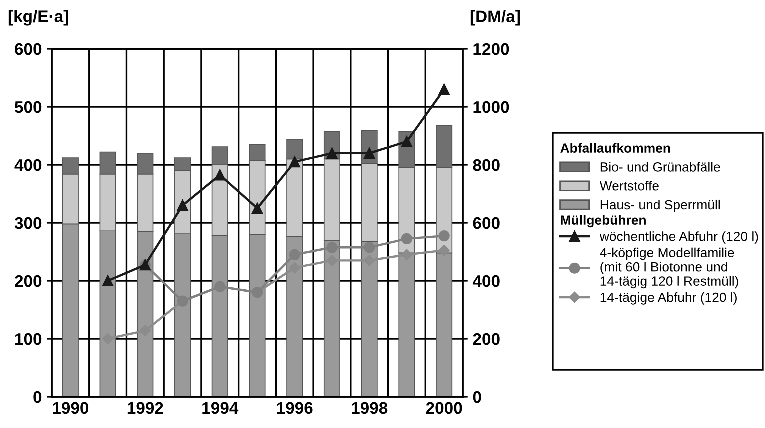 The image size is (765, 428). What do you see at coordinates (29, 339) in the screenshot?
I see `y-tick-label: 100` at bounding box center [29, 339].